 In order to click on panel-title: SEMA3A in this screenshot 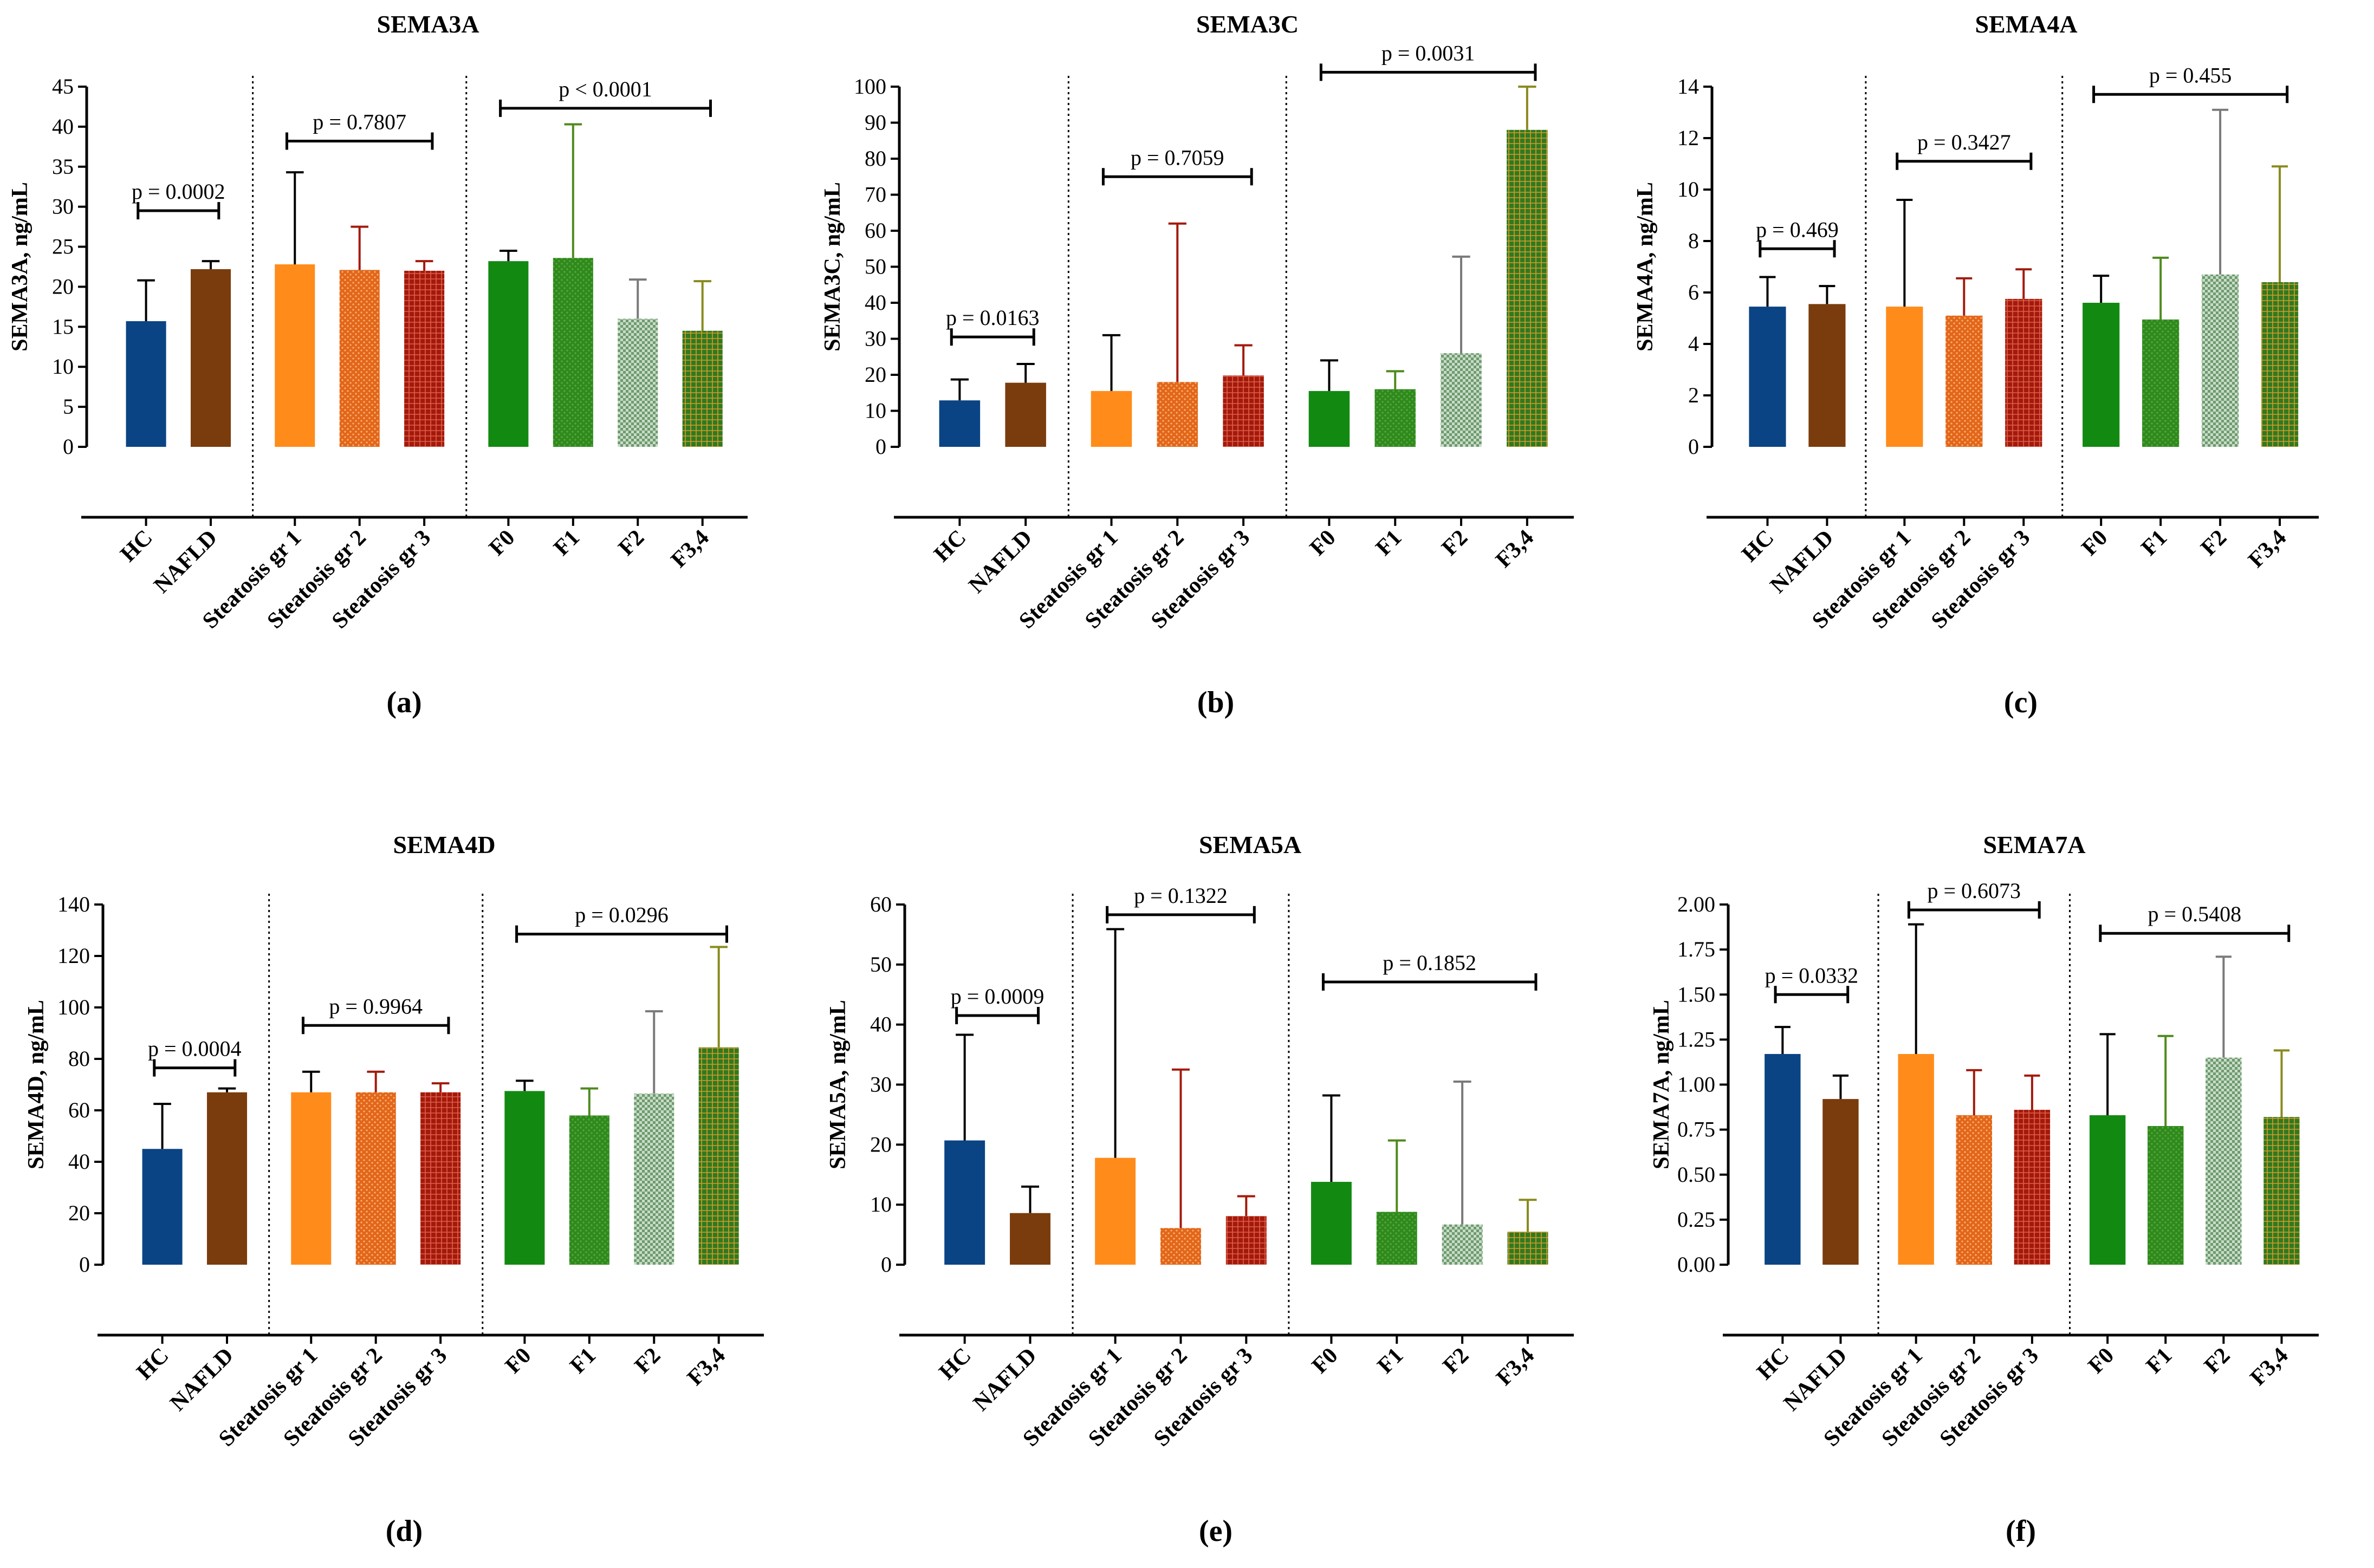, I will do `click(428, 24)`.